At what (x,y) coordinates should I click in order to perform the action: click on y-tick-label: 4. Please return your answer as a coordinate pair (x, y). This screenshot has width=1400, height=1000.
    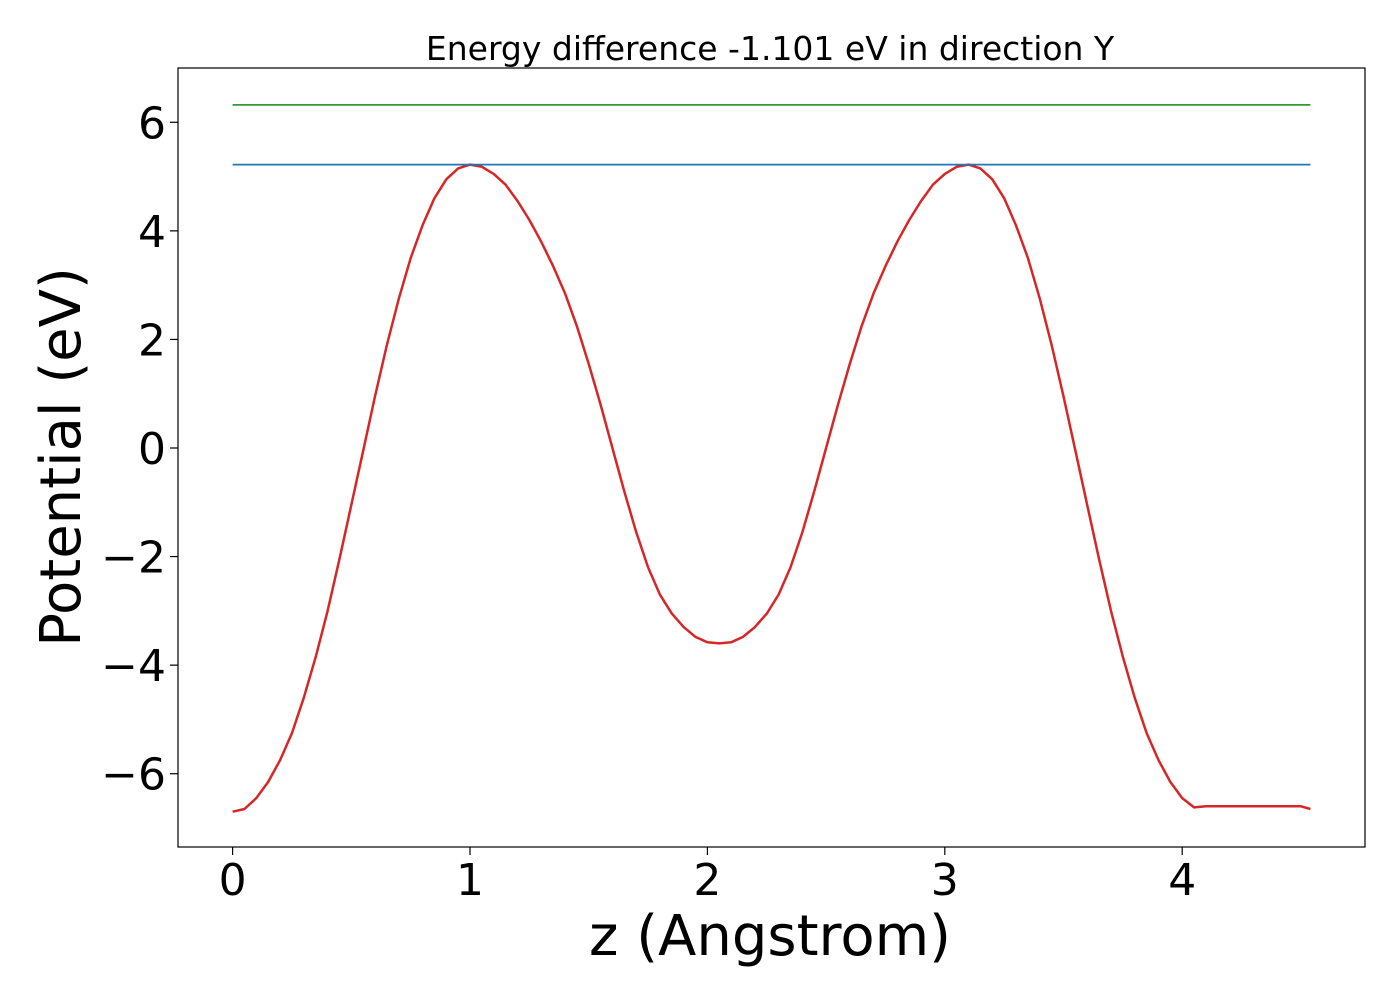
    Looking at the image, I should click on (152, 232).